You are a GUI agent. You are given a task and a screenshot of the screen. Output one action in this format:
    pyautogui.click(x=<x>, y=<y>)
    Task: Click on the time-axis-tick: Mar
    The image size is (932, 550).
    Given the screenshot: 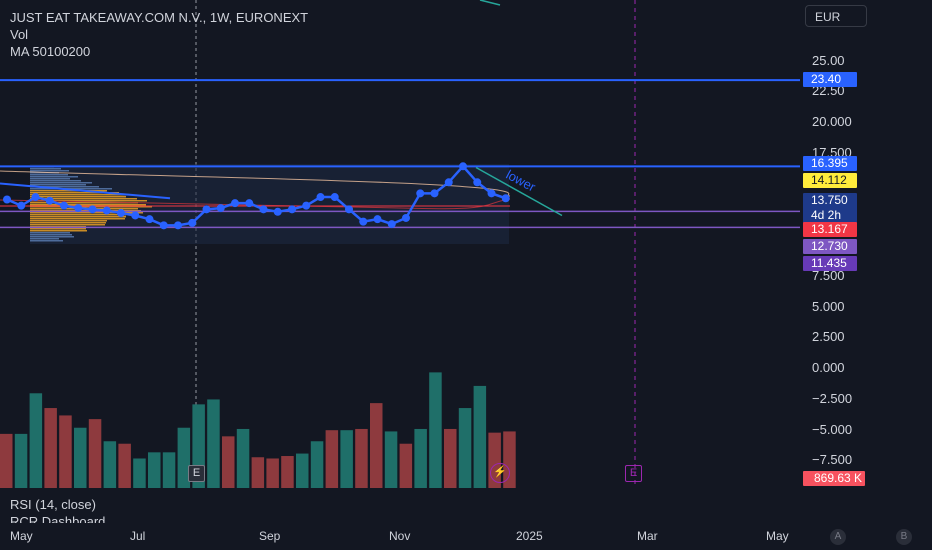 What is the action you would take?
    pyautogui.click(x=647, y=536)
    